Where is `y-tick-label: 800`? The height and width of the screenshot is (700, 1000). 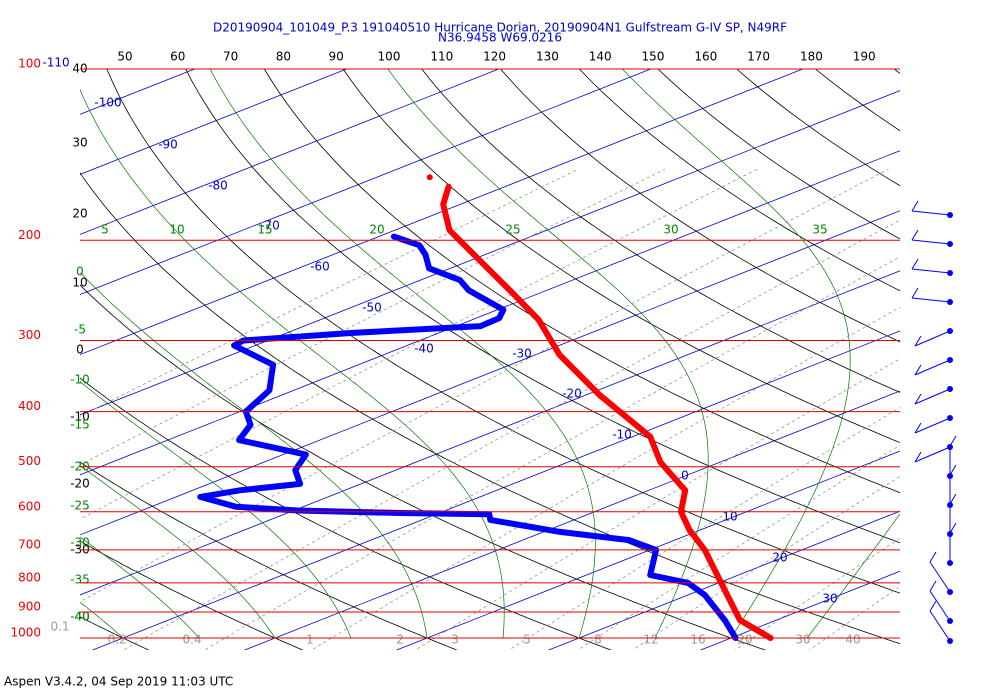
y-tick-label: 800 is located at coordinates (29, 577).